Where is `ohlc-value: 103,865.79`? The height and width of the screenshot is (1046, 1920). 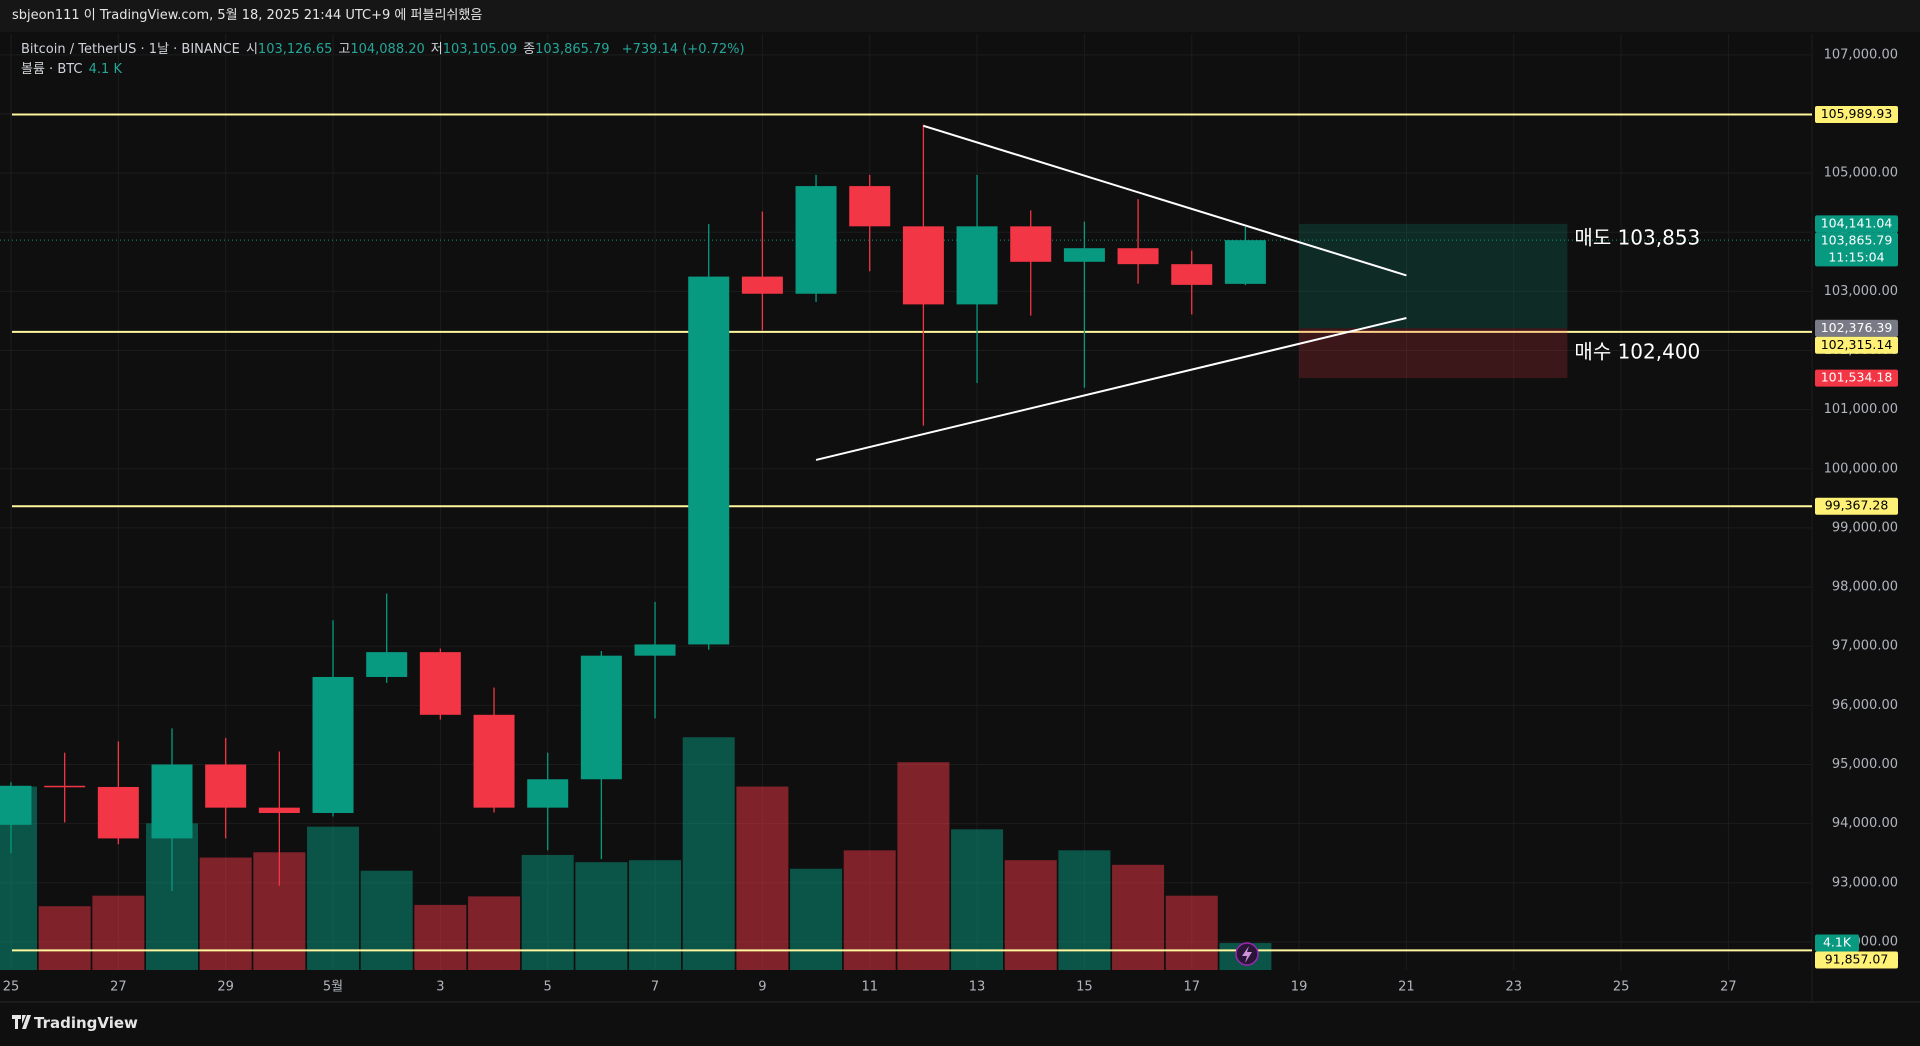
ohlc-value: 103,865.79 is located at coordinates (572, 49).